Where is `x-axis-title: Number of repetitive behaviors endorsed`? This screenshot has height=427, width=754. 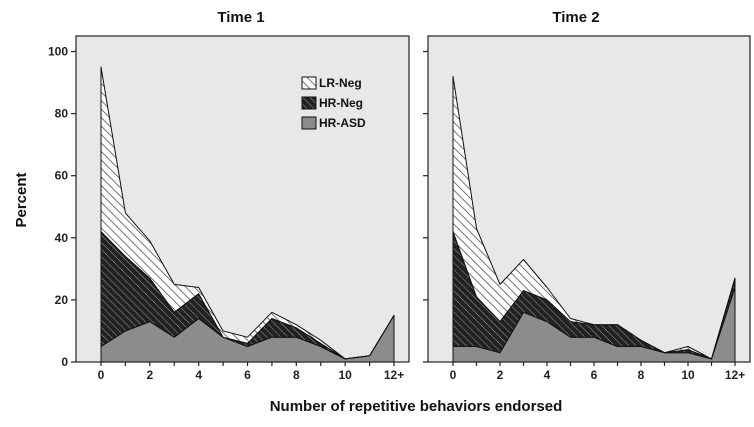
x-axis-title: Number of repetitive behaviors endorsed is located at coordinates (416, 406).